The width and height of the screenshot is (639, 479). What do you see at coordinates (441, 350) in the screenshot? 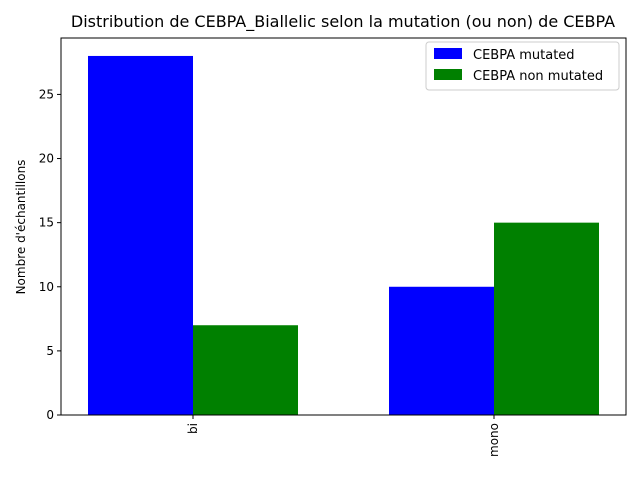
I see `bar-mutated-mono` at bounding box center [441, 350].